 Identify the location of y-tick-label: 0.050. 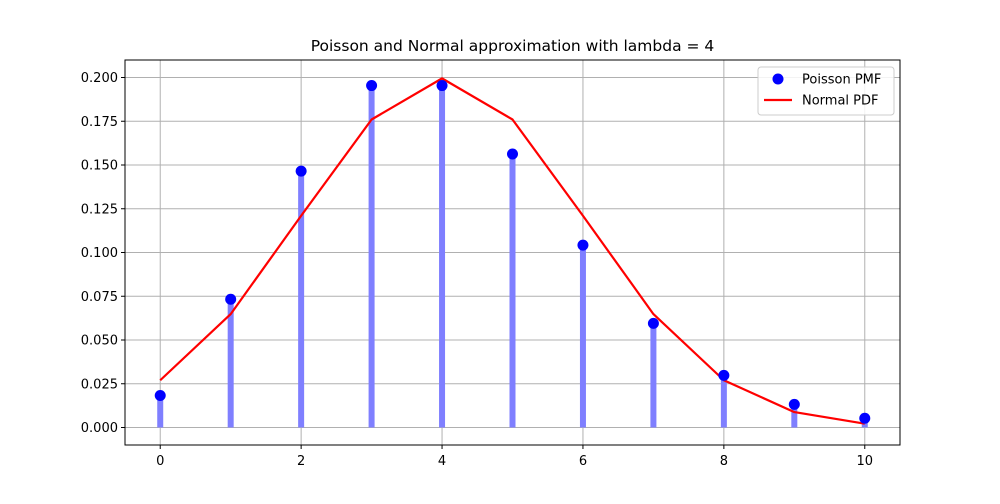
(99, 341).